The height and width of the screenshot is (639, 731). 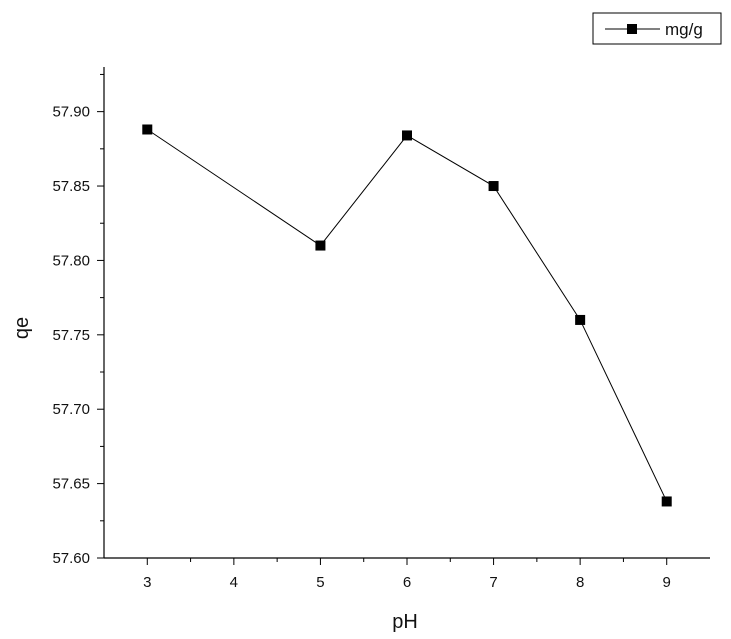 What do you see at coordinates (234, 582) in the screenshot?
I see `x-tick-label: 4` at bounding box center [234, 582].